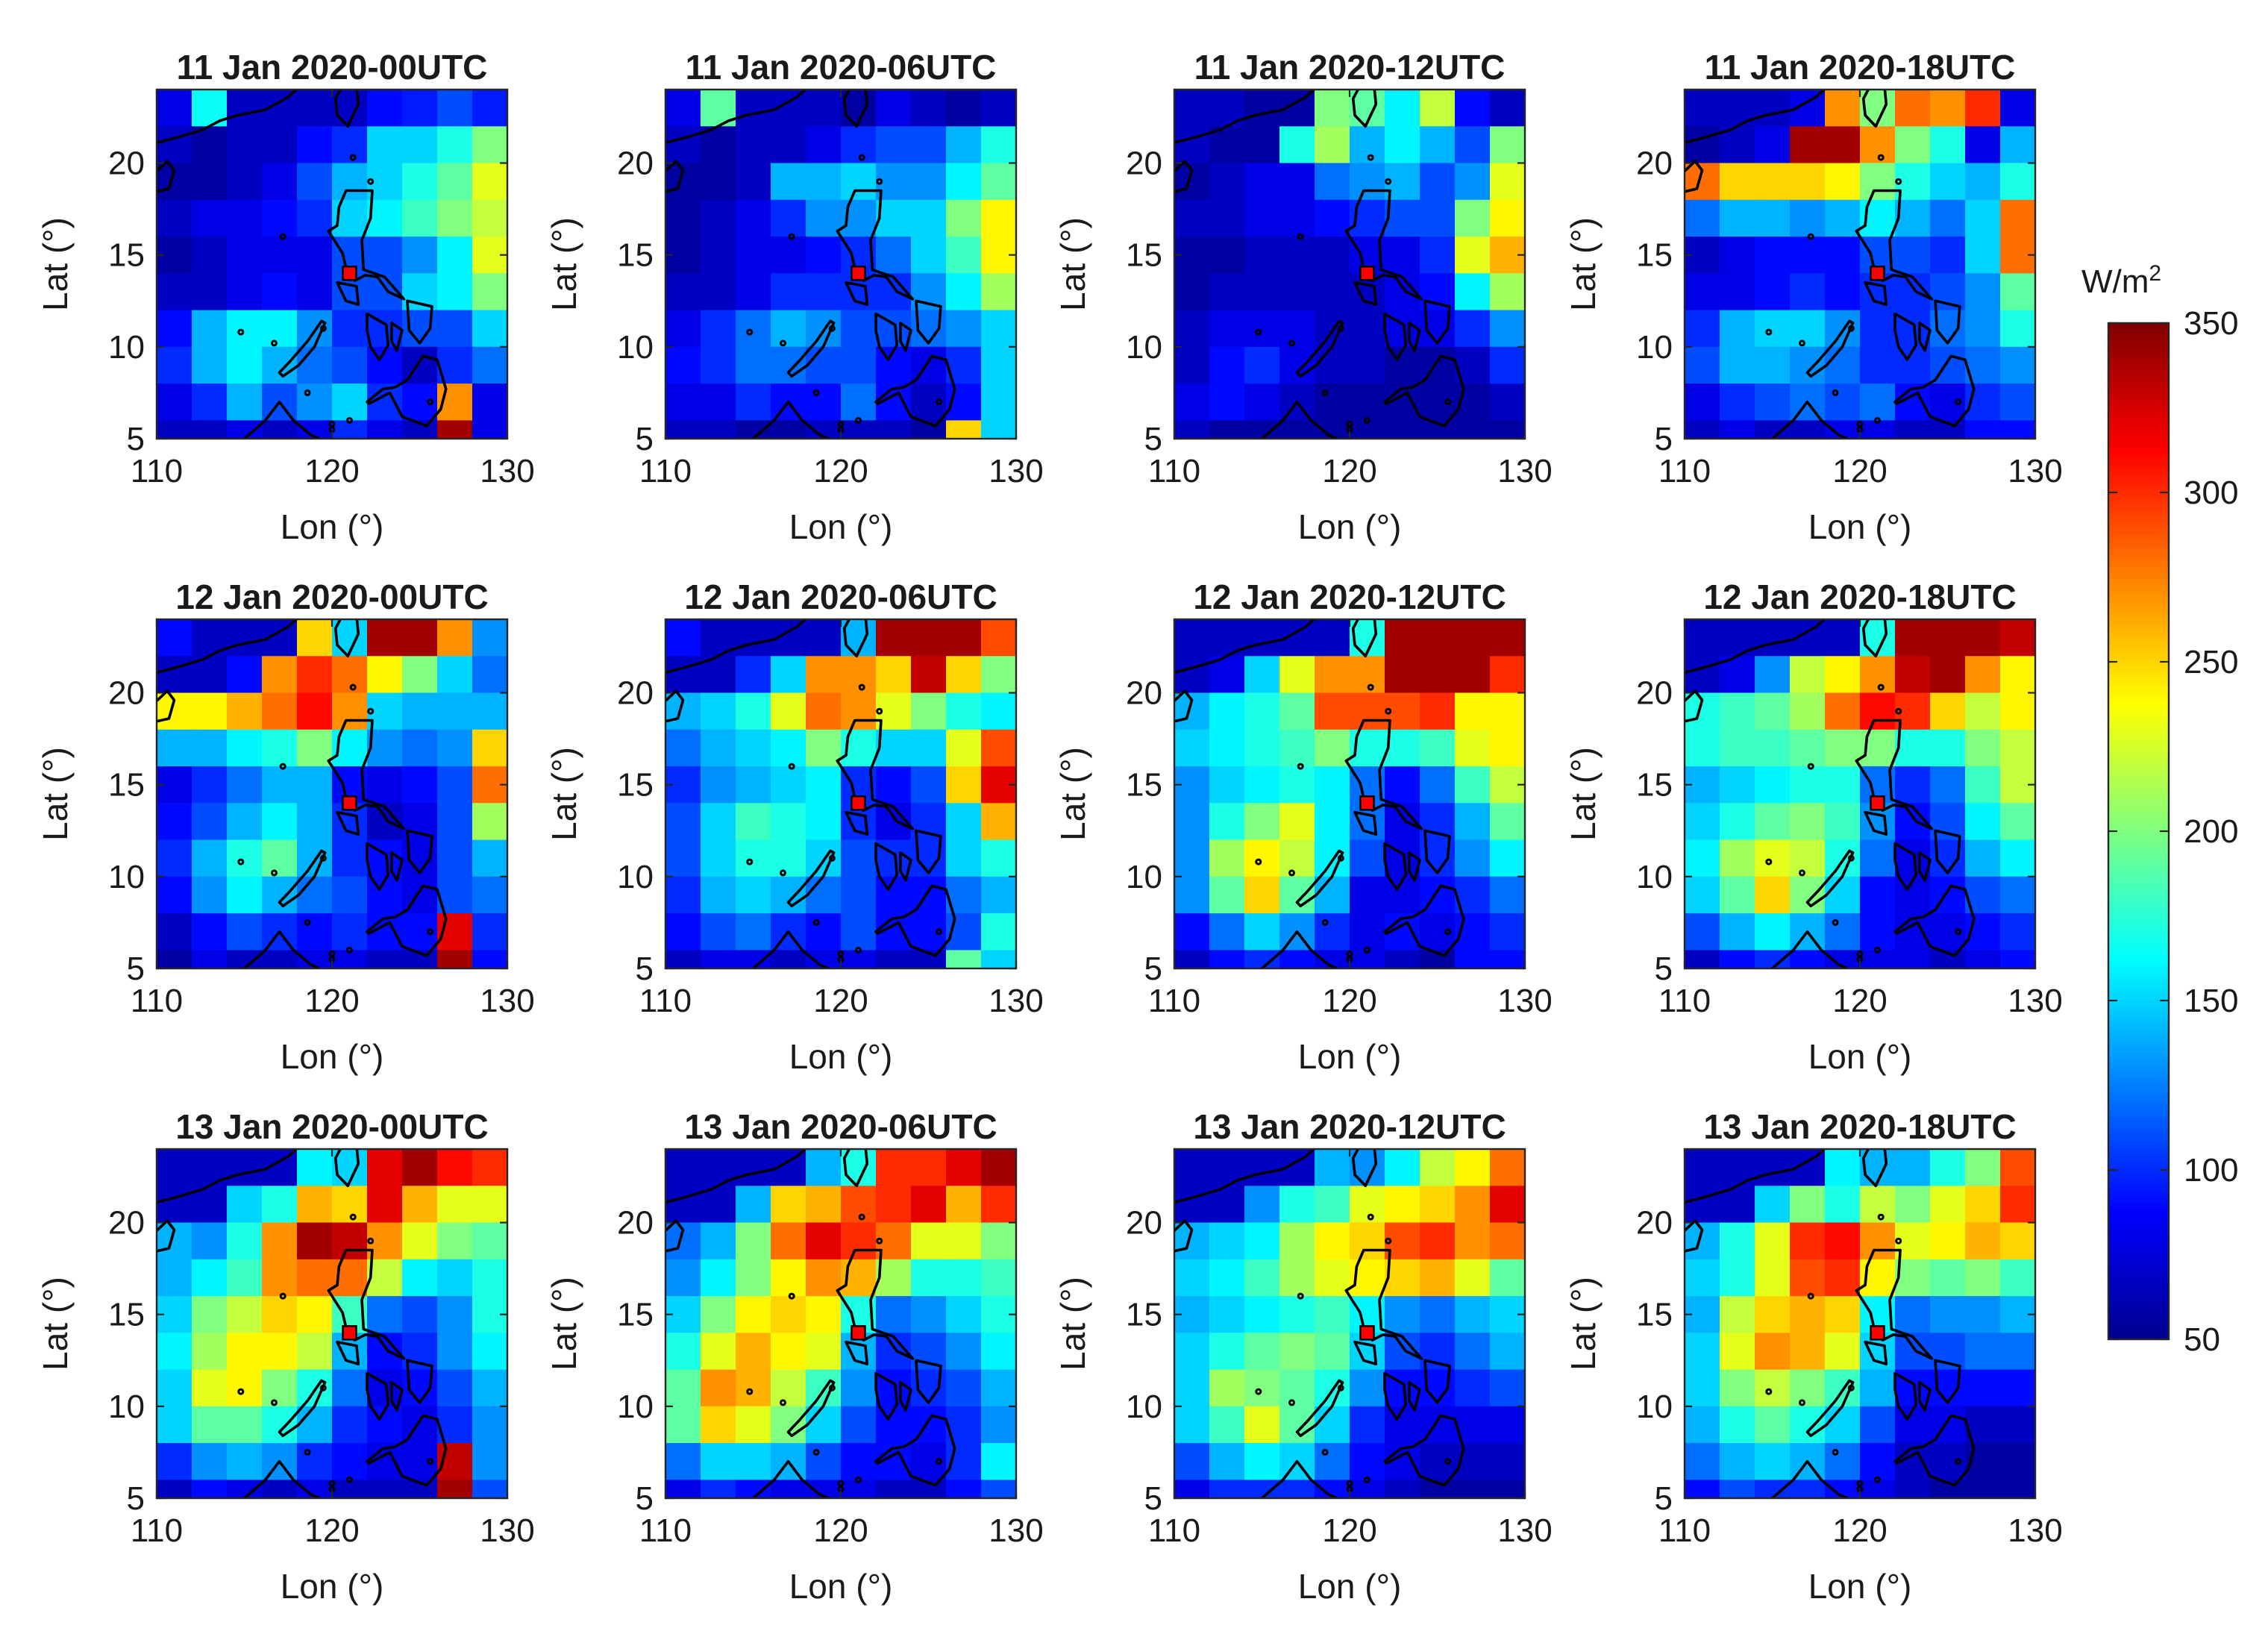 The height and width of the screenshot is (1637, 2268). Describe the element at coordinates (1684, 471) in the screenshot. I see `x-tick-label: 110` at that location.